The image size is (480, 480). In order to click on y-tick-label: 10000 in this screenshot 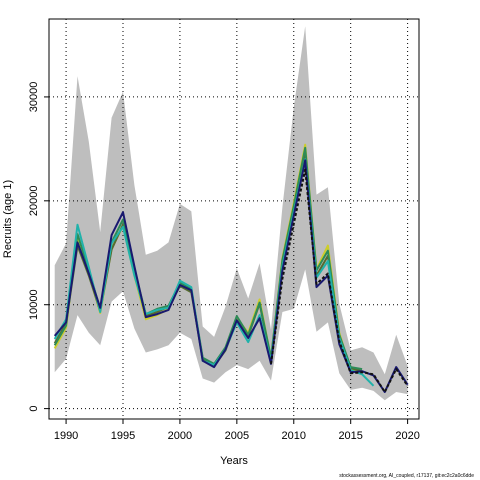, I will do `click(34, 304)`.